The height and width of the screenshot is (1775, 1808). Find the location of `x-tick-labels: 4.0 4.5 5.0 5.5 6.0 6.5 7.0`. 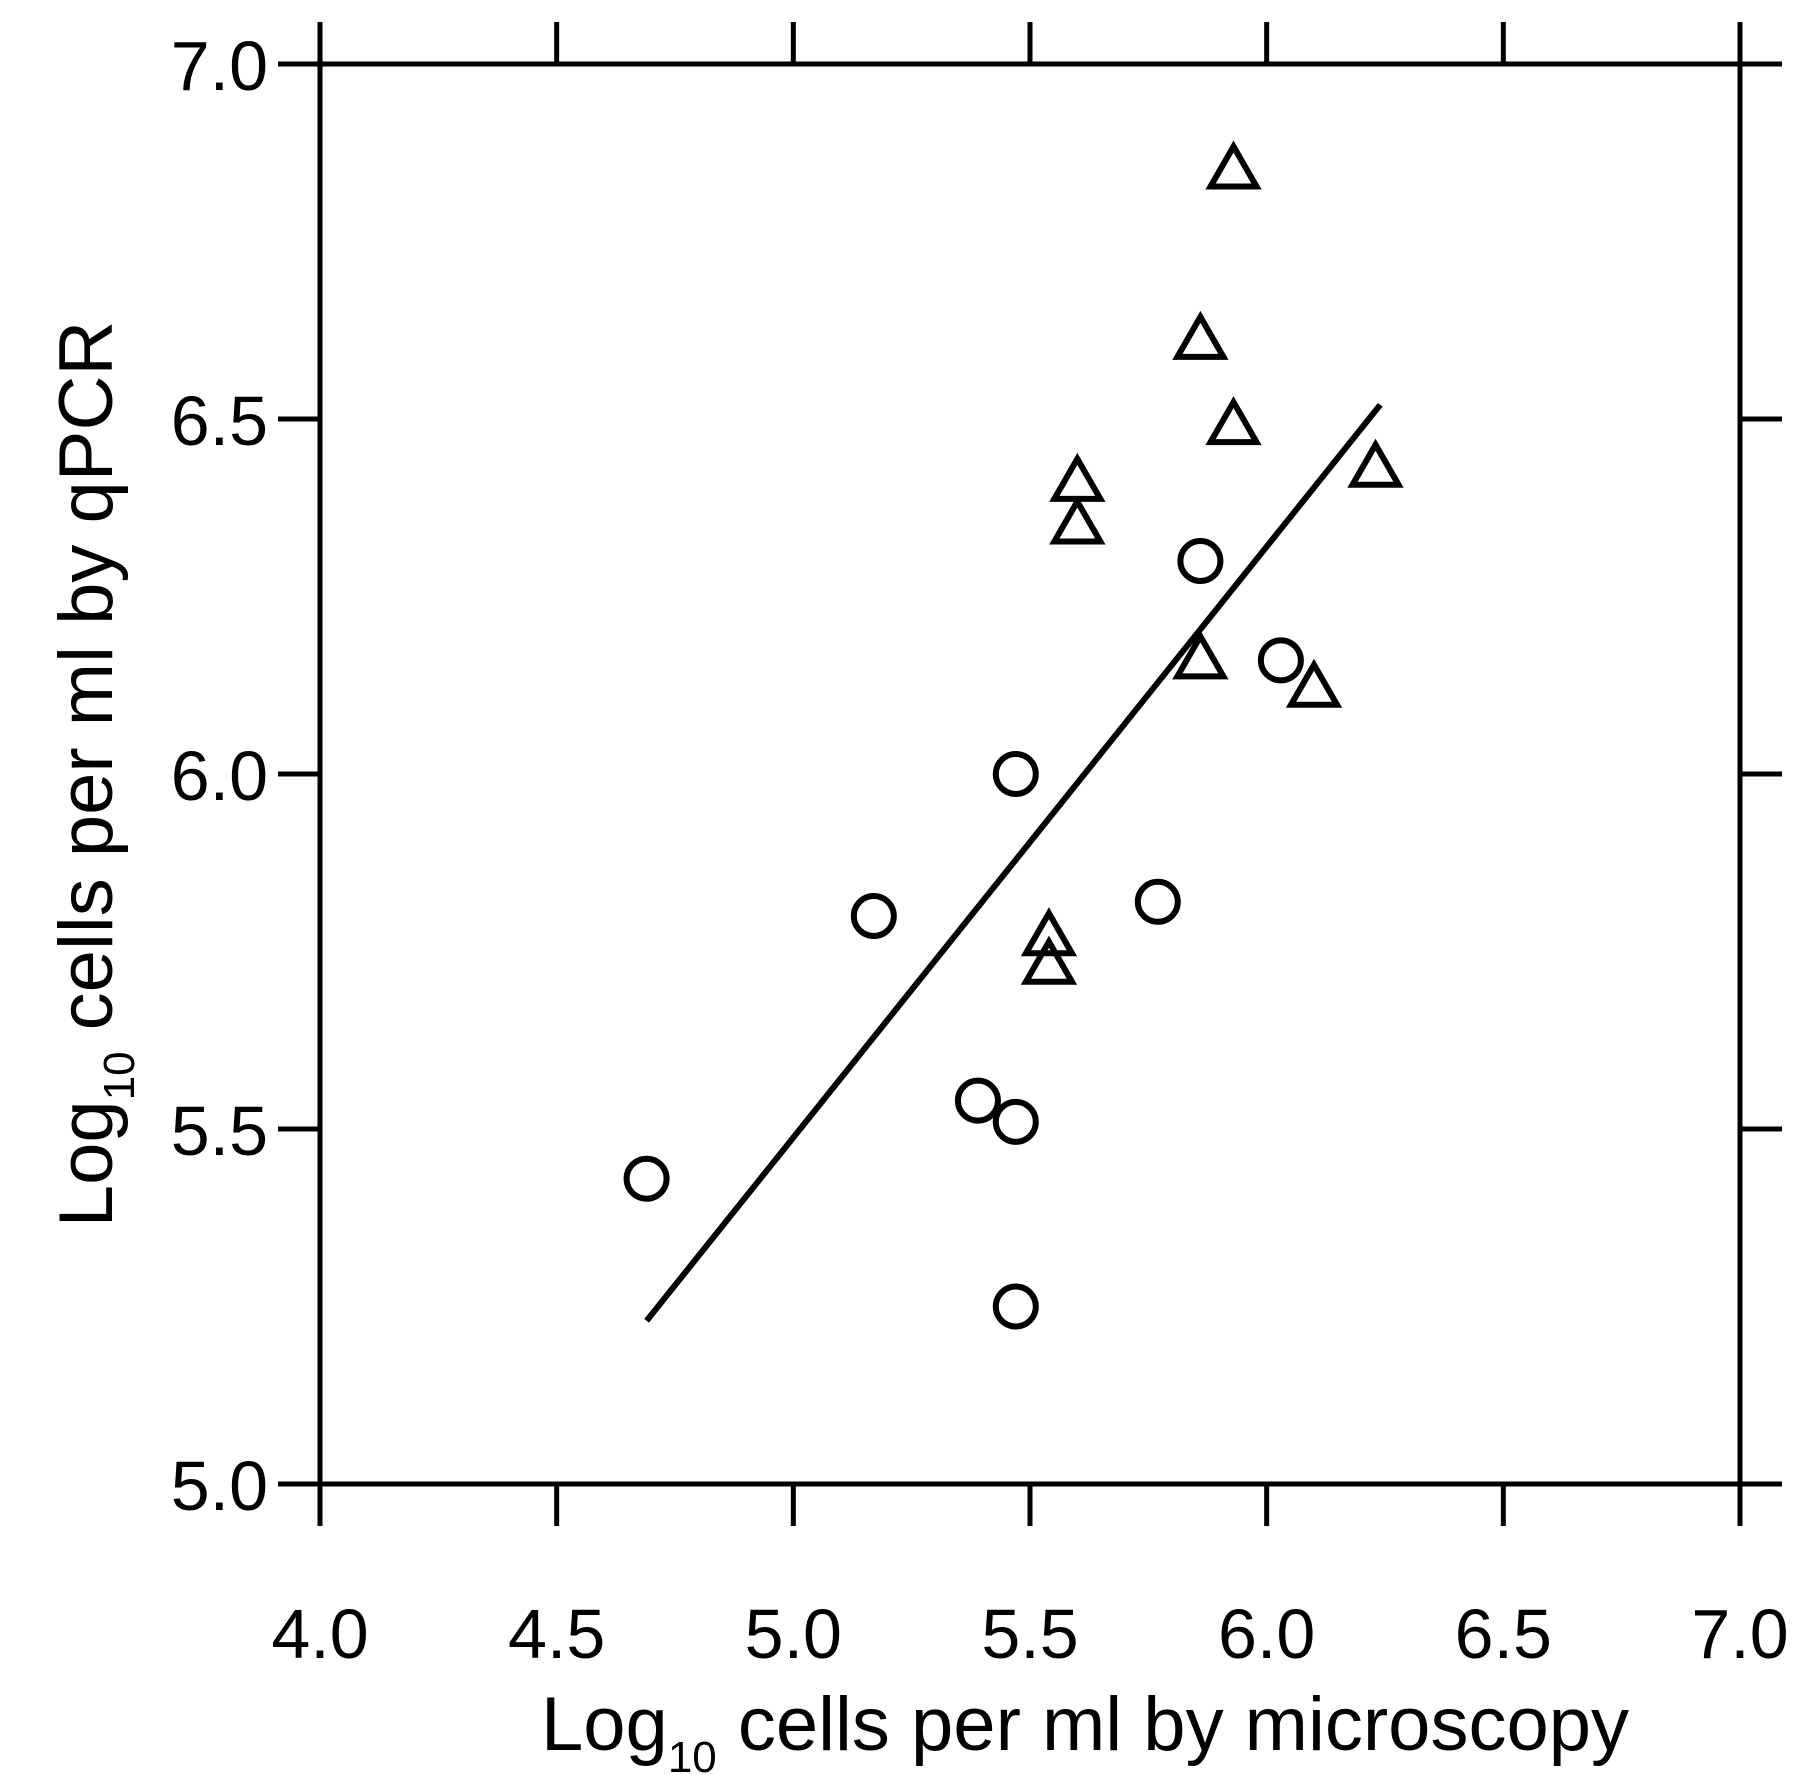

x-tick-labels: 4.0 4.5 5.0 5.5 6.0 6.5 7.0 is located at coordinates (1029, 1634).